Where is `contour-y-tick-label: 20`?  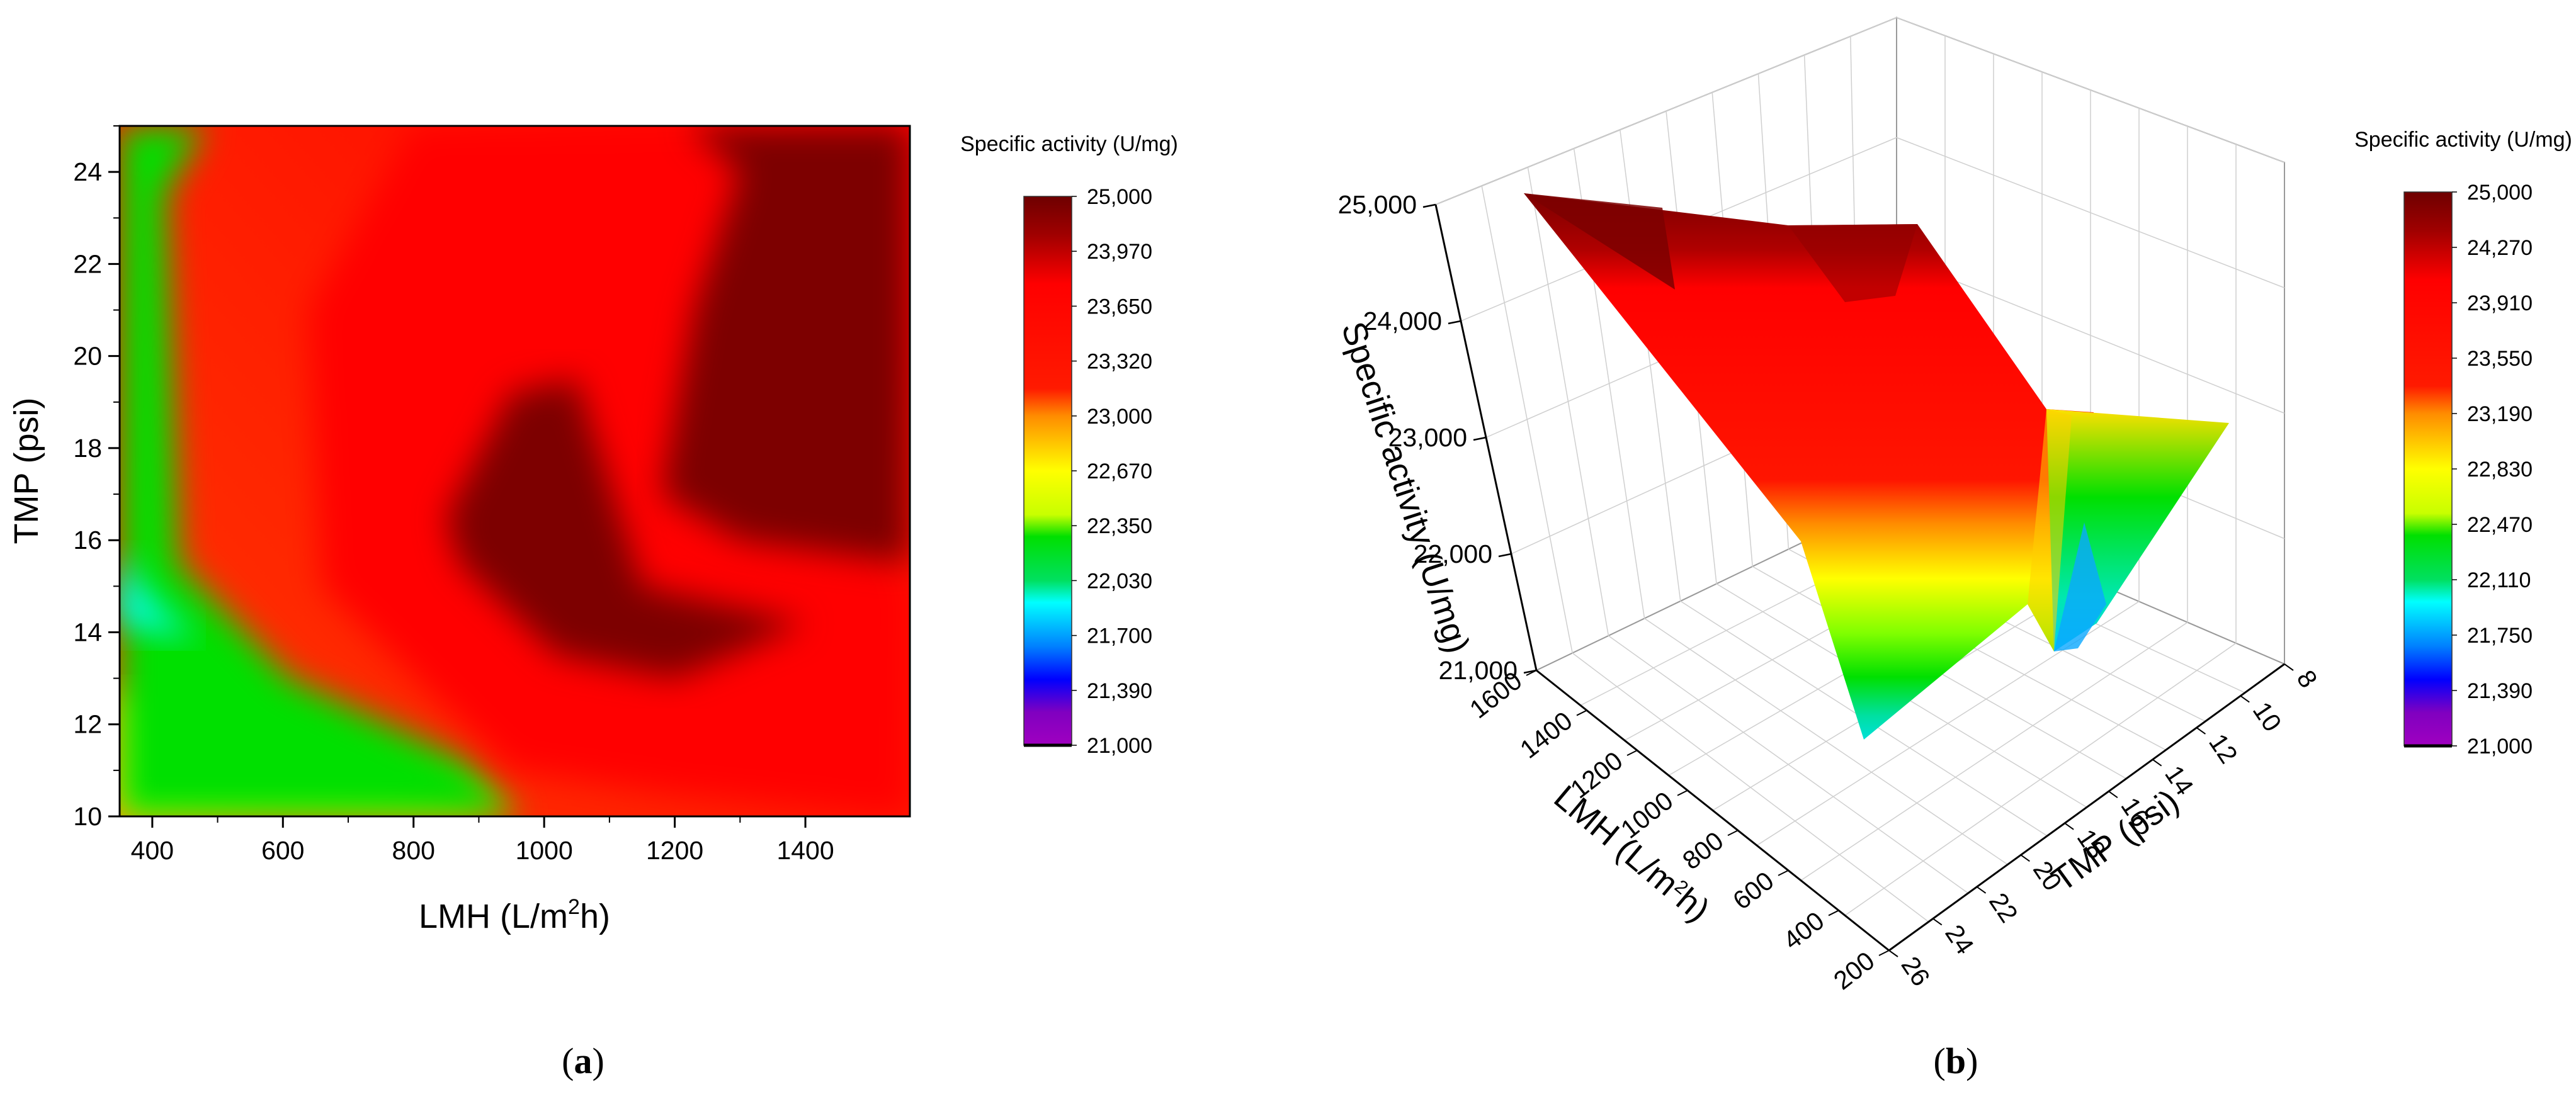 contour-y-tick-label: 20 is located at coordinates (87, 356).